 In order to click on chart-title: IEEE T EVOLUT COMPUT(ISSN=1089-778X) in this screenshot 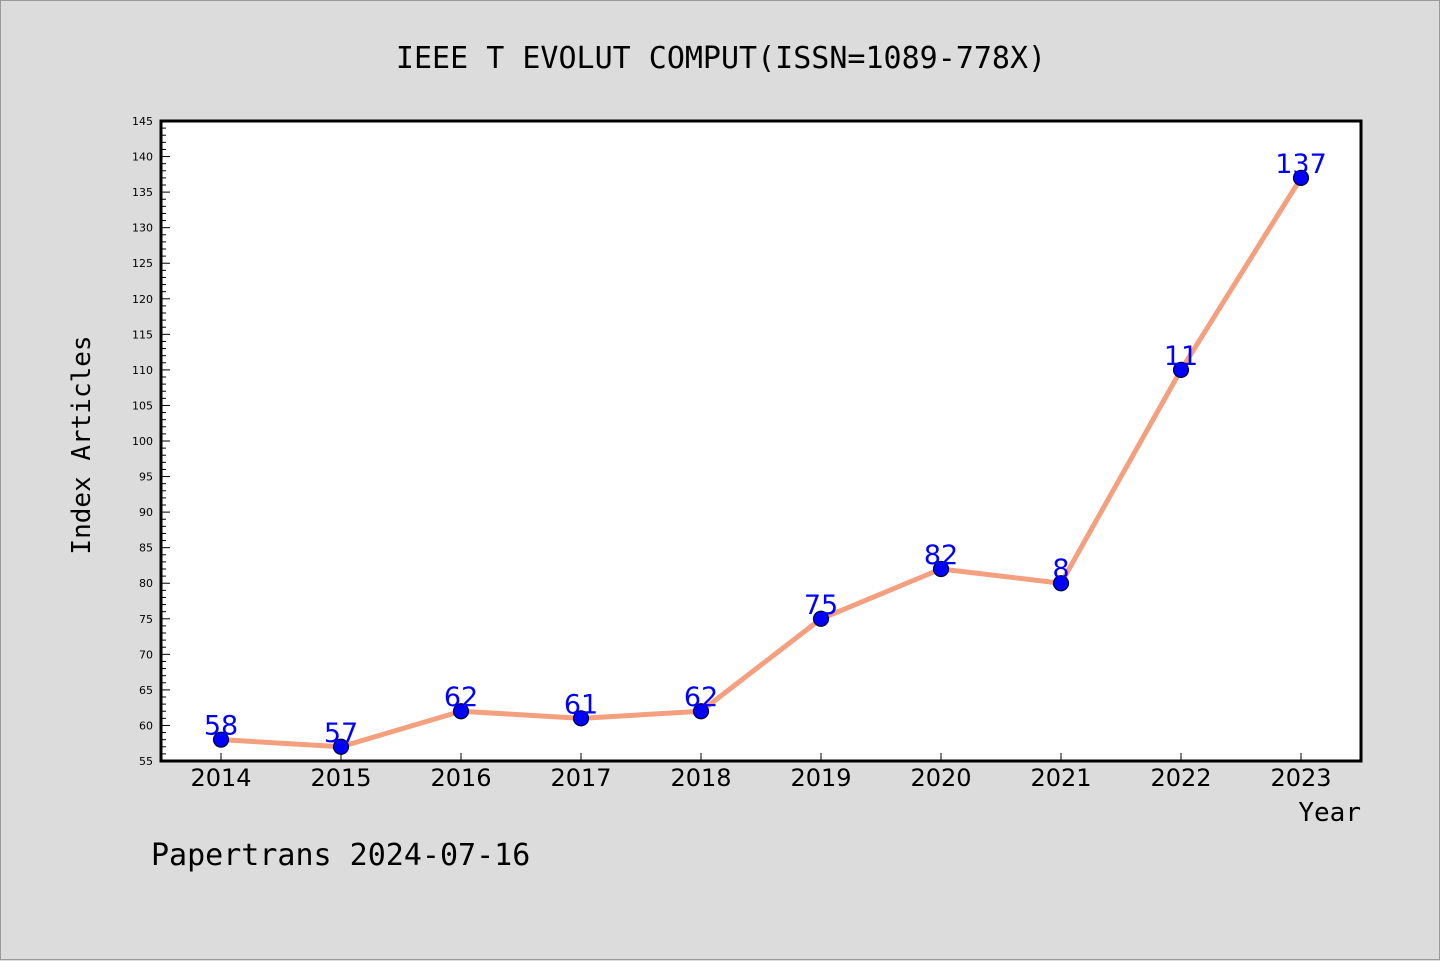, I will do `click(721, 58)`.